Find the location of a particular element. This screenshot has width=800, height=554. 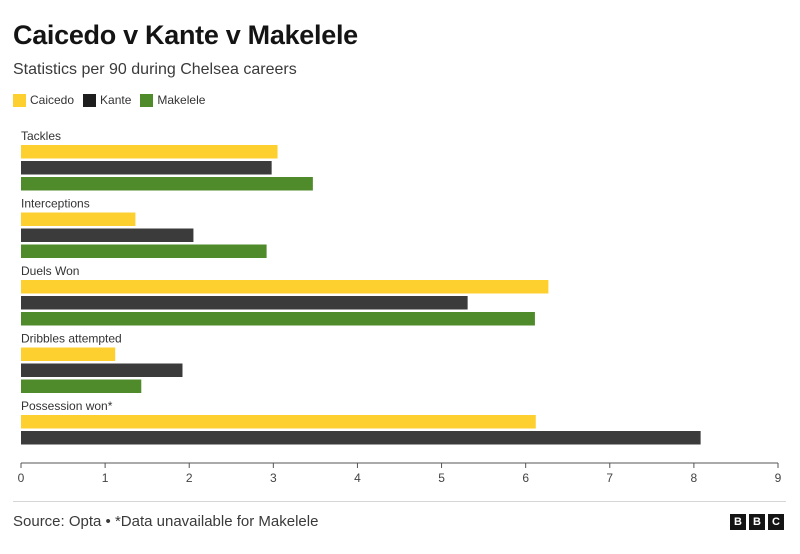

legend-item-kante: Kante is located at coordinates (107, 100).